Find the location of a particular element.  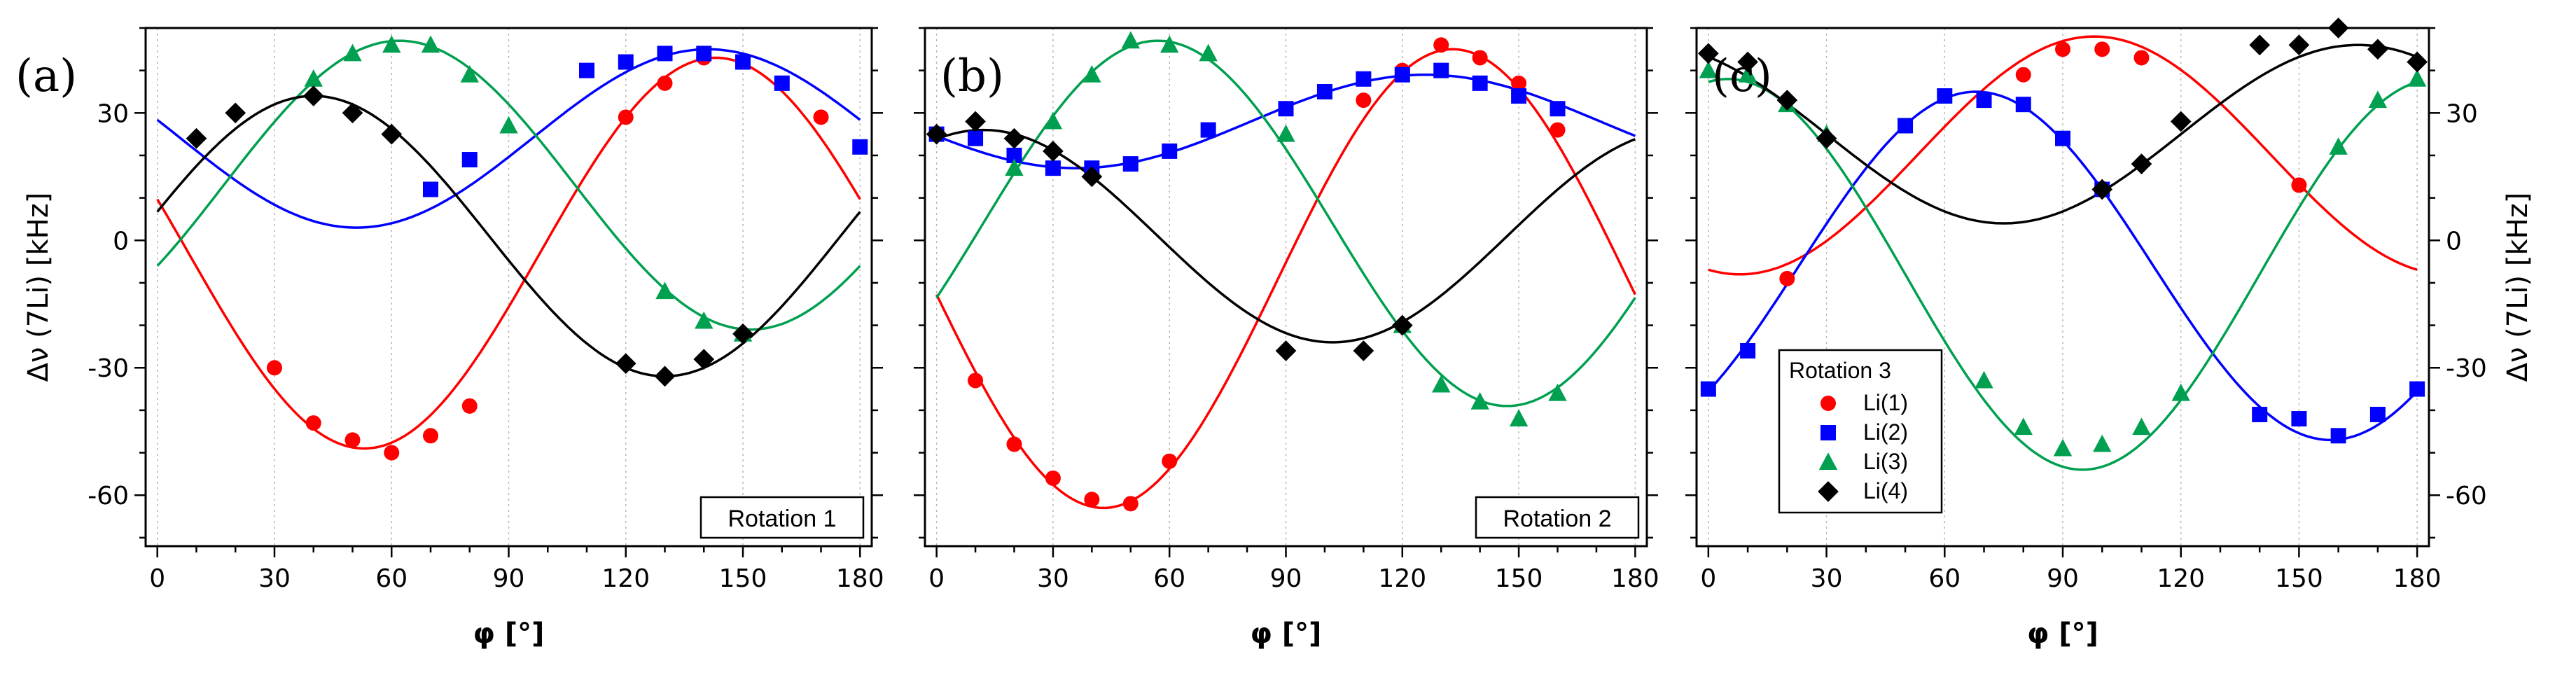

x-axis-title: φ [°] is located at coordinates (509, 634).